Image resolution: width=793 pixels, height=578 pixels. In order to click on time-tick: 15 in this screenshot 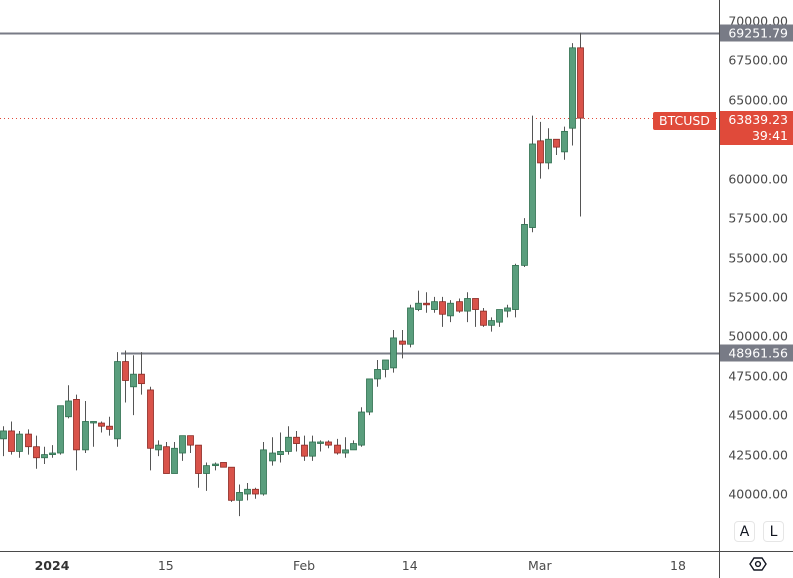, I will do `click(165, 565)`.